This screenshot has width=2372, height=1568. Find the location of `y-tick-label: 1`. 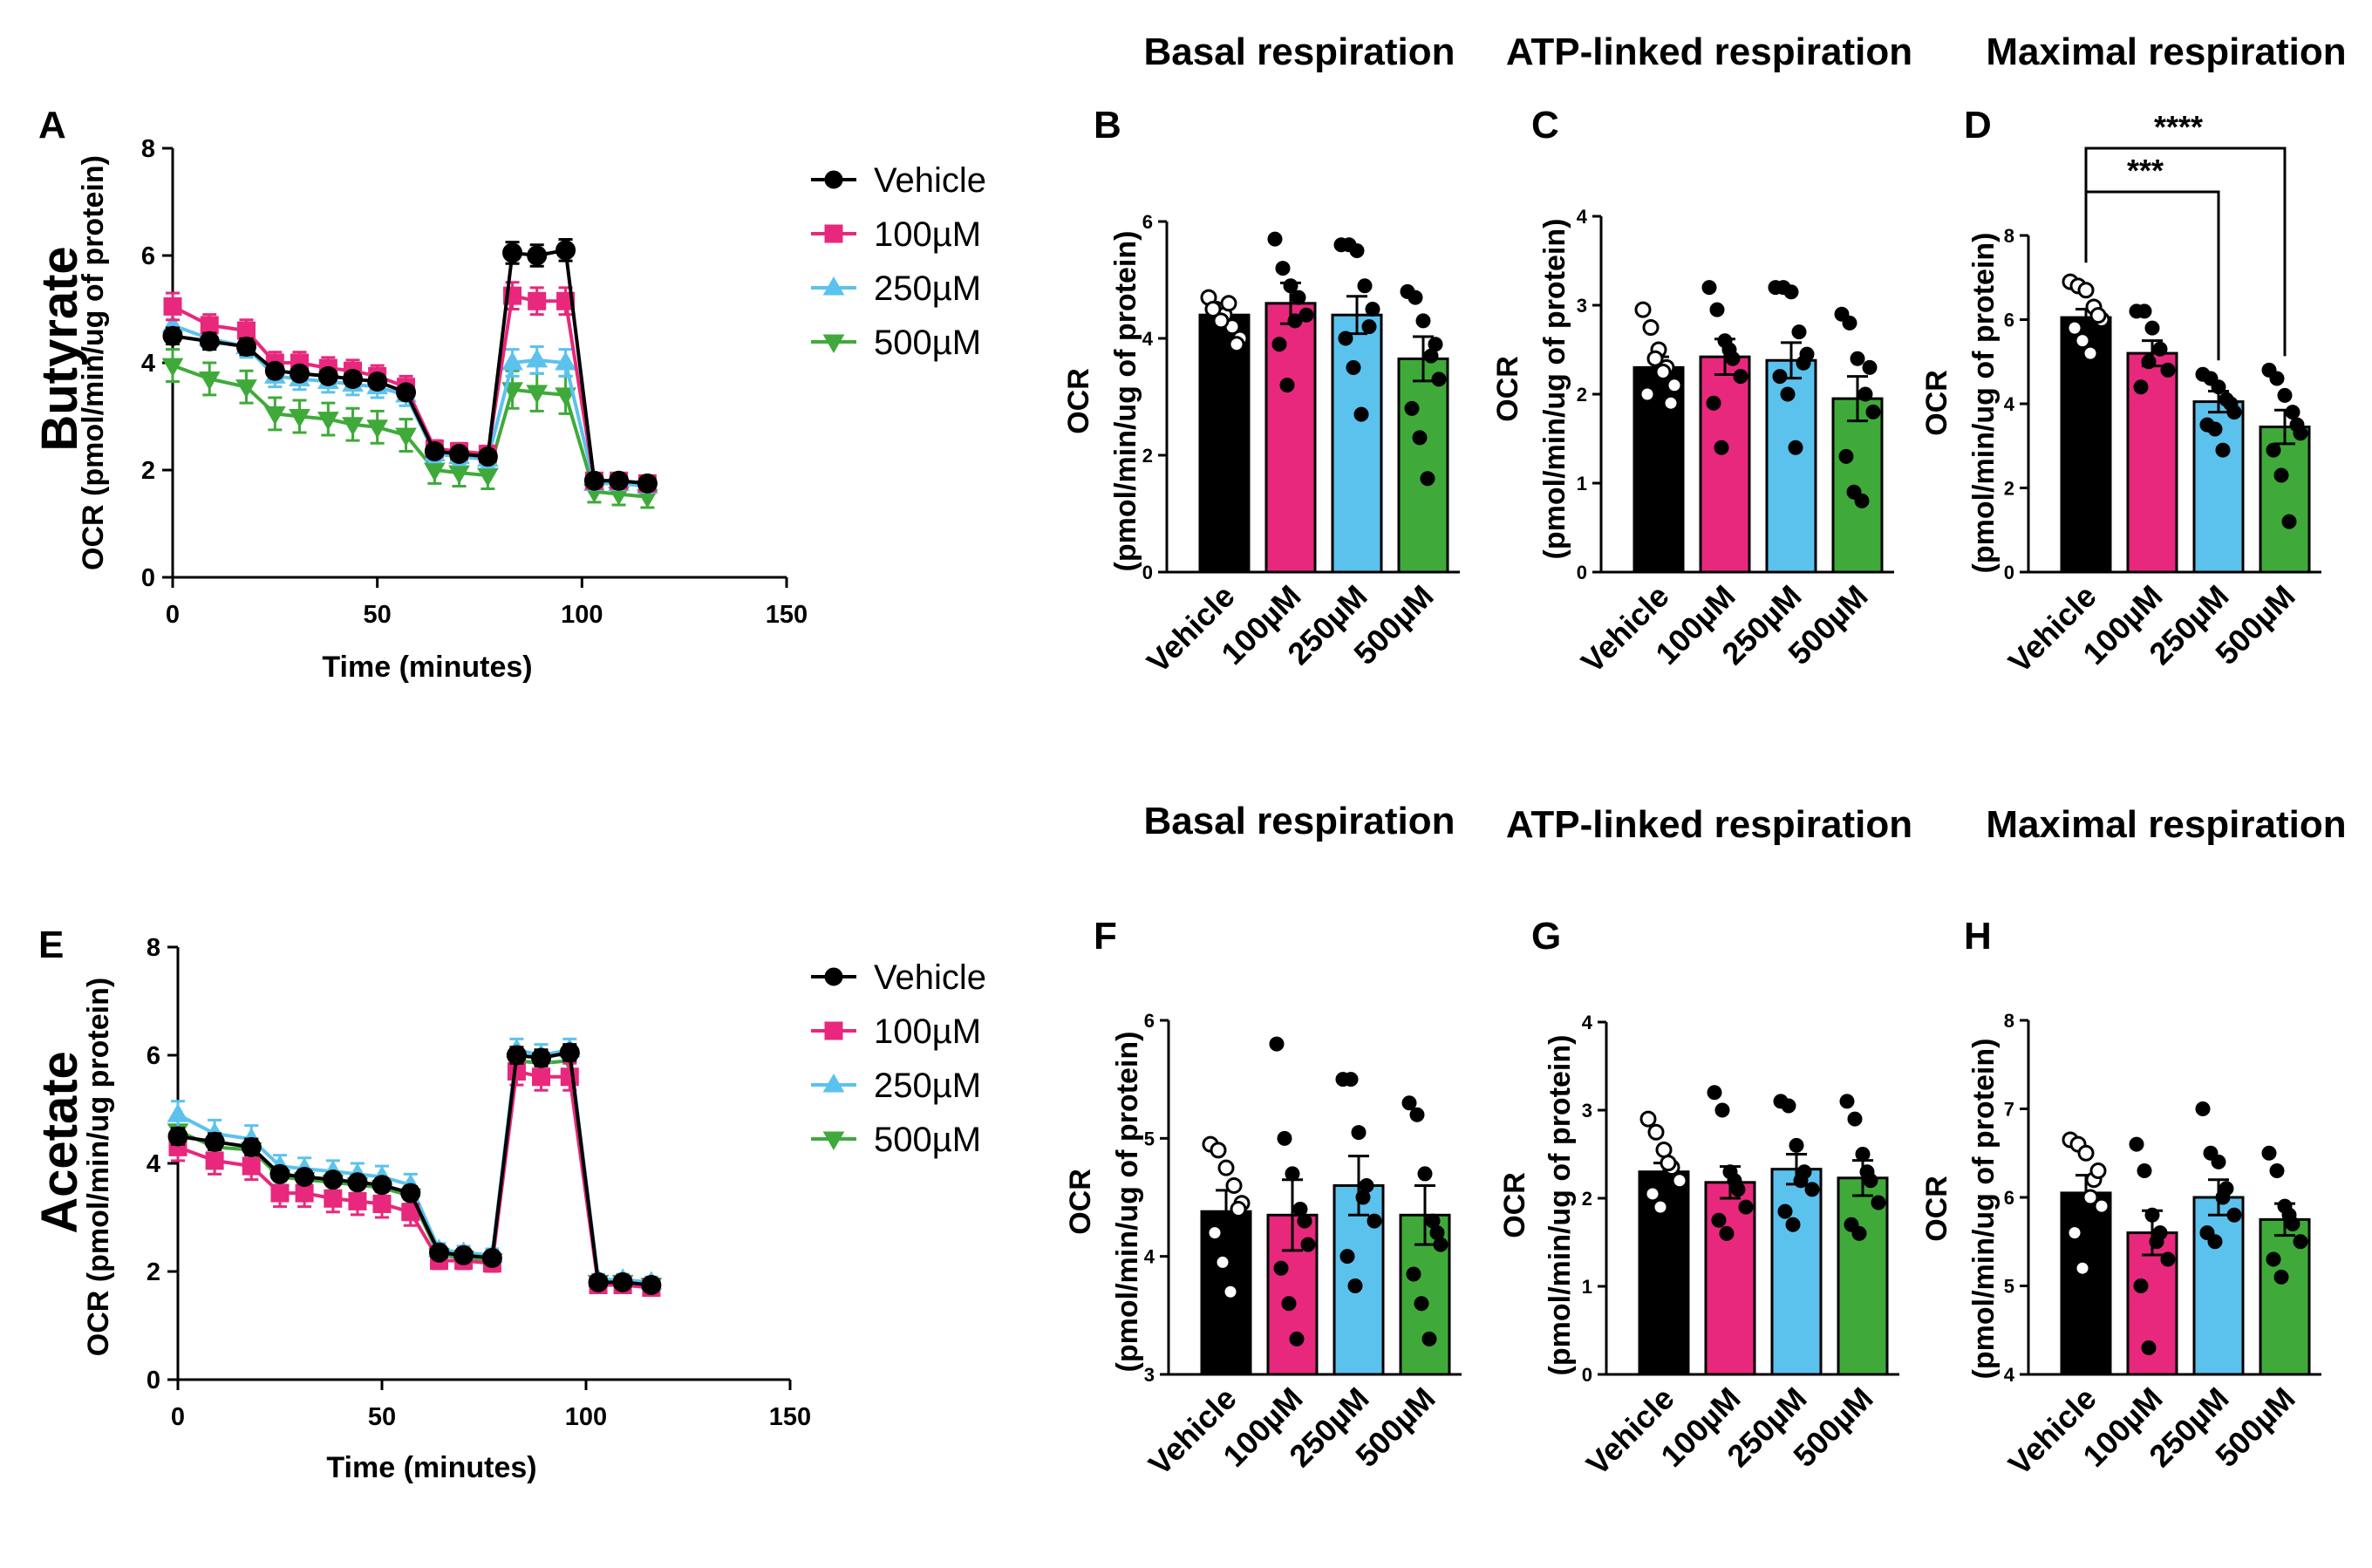

y-tick-label: 1 is located at coordinates (1582, 483).